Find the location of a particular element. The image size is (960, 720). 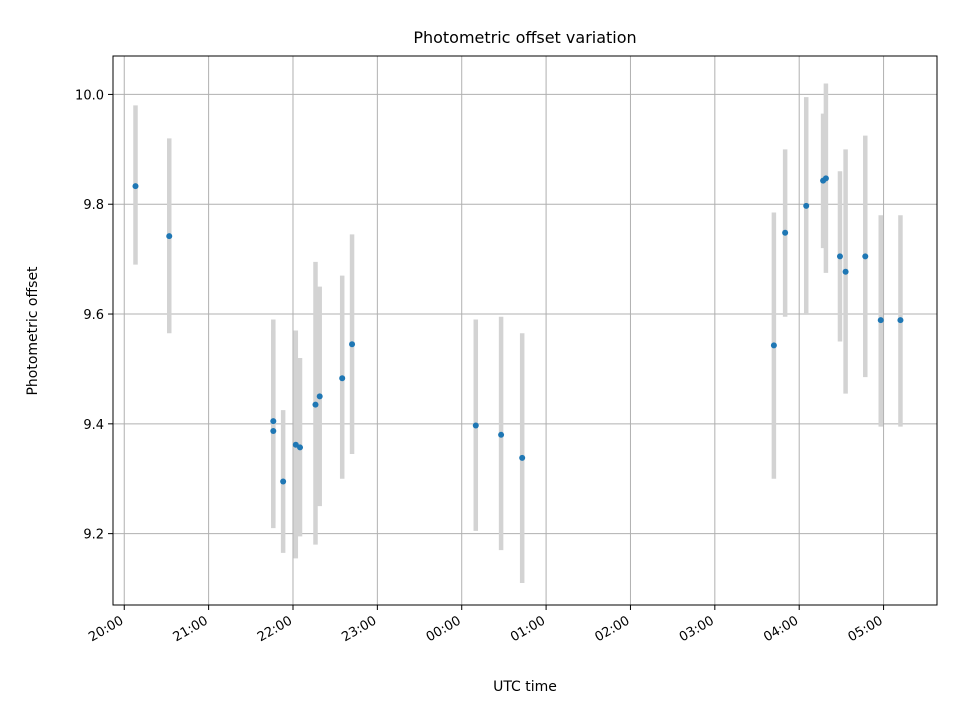

y-axis-label: Photometric offset is located at coordinates (33, 331).